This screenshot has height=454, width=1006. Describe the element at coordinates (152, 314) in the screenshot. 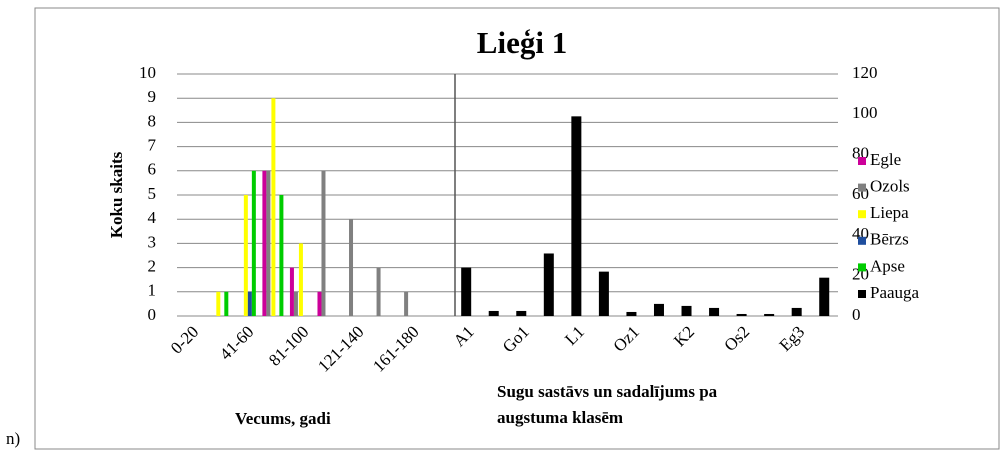

I see `y-tick-label: 0` at that location.